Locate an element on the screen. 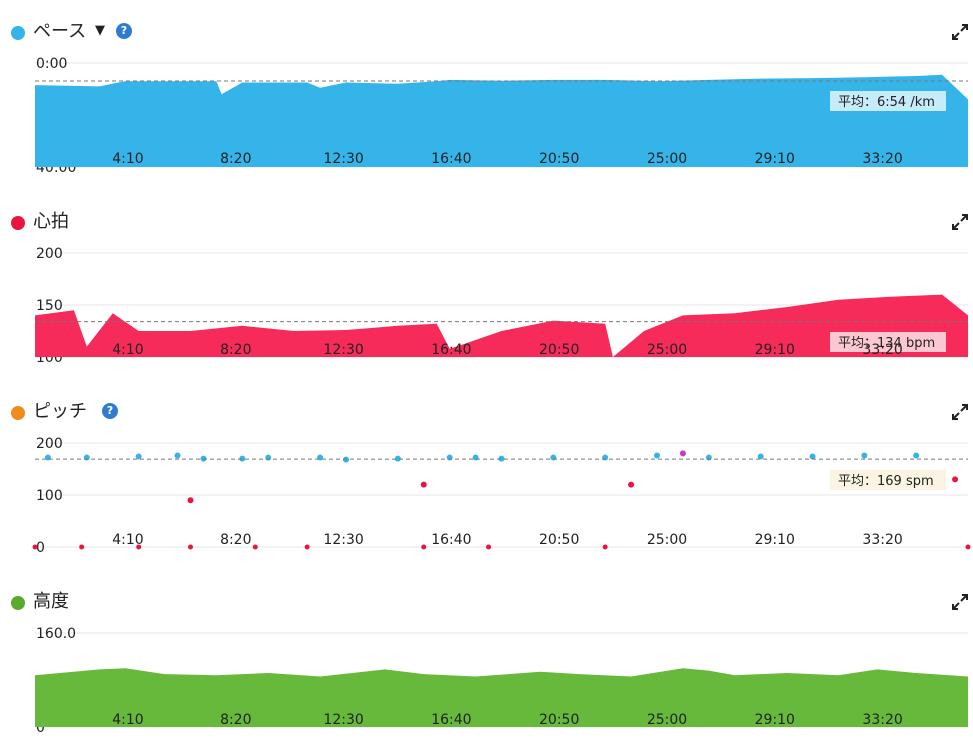 The height and width of the screenshot is (747, 973). y-tick-label: 0:00 is located at coordinates (51, 64).